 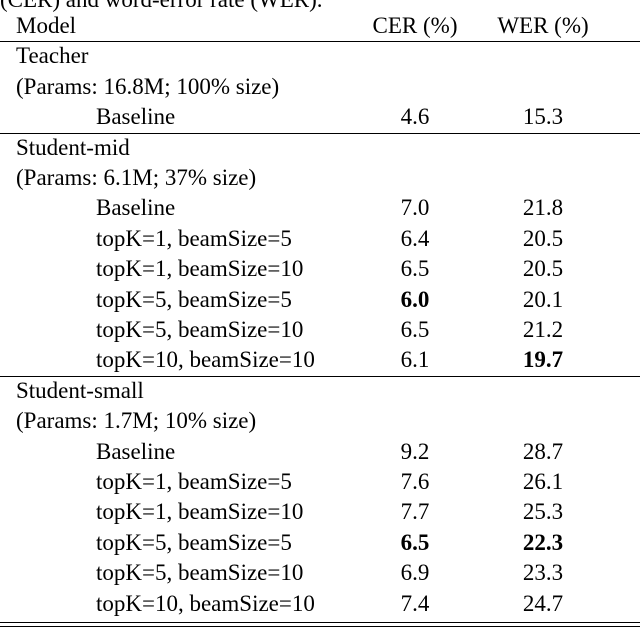 I want to click on group-params-row: (Params: 6.1M; 37% size), so click(x=320, y=178).